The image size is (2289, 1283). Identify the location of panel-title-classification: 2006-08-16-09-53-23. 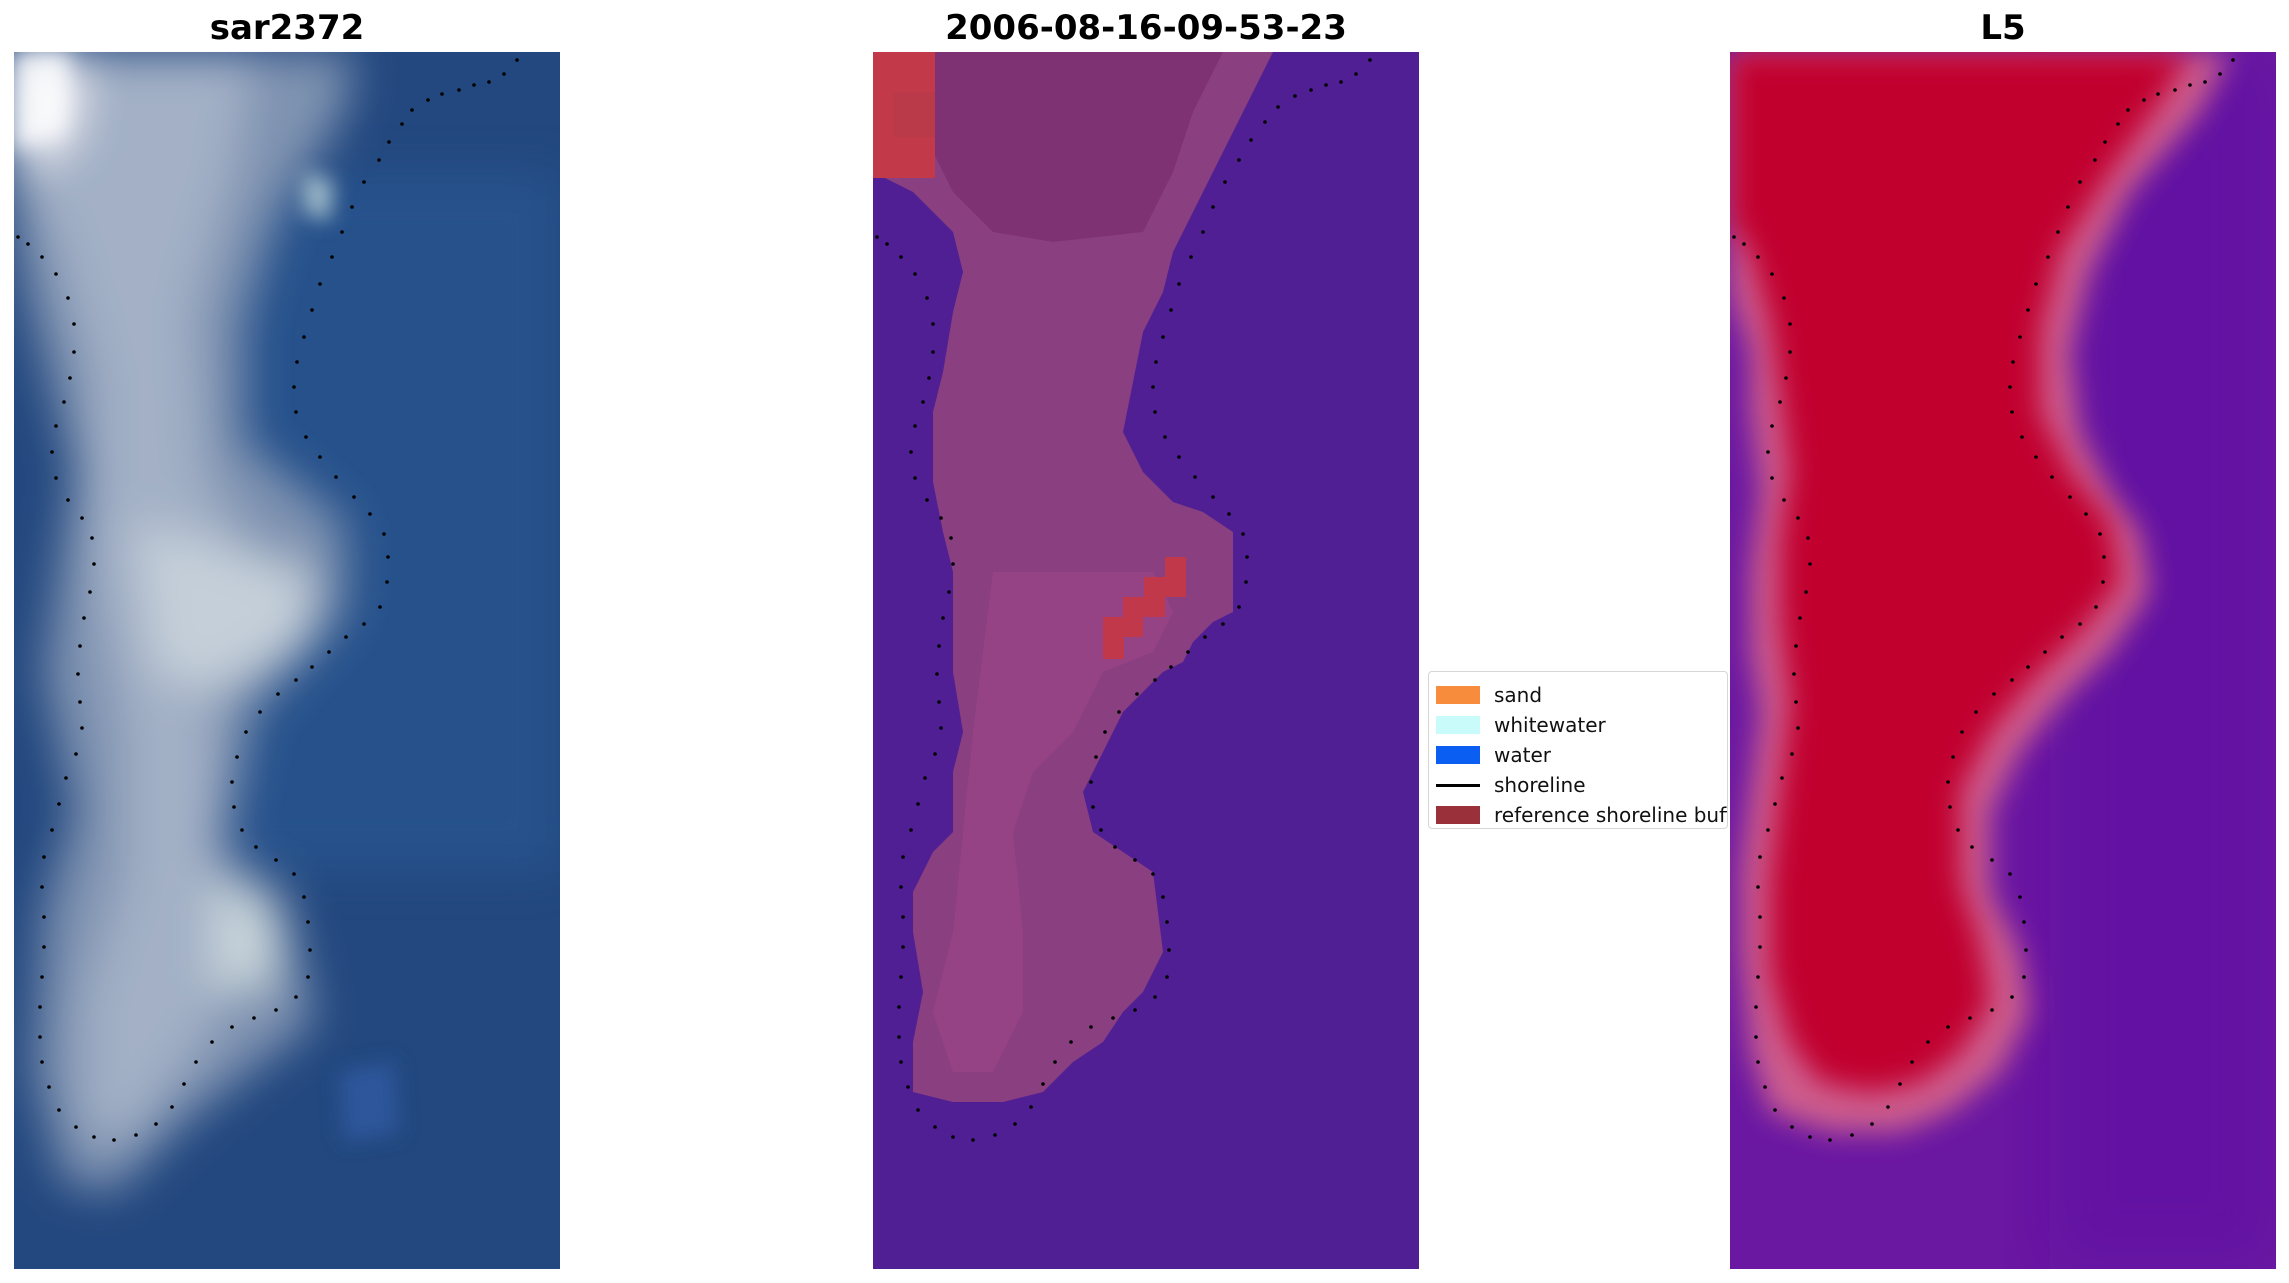
(1146, 28).